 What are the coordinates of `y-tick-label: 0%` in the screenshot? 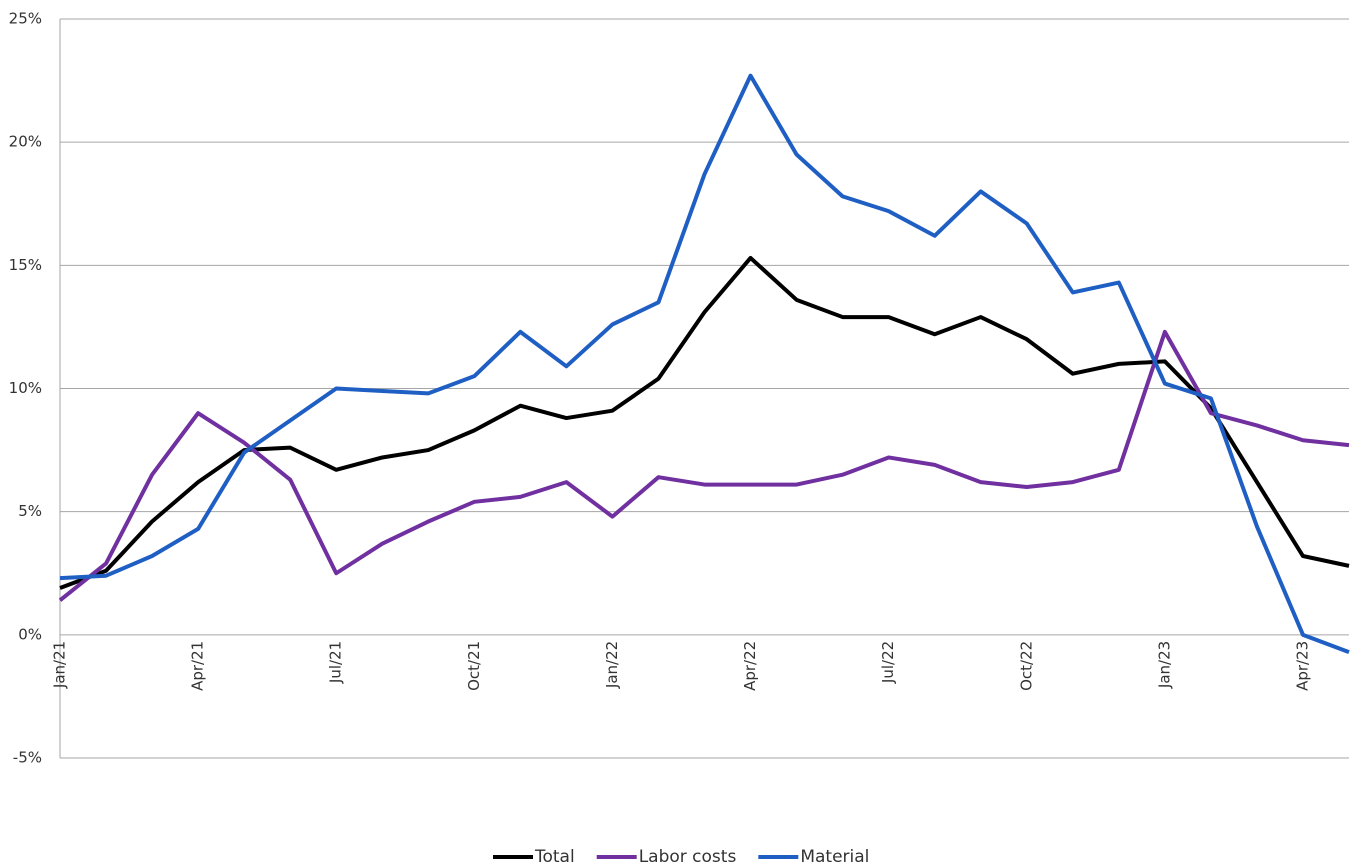 It's located at (30, 634).